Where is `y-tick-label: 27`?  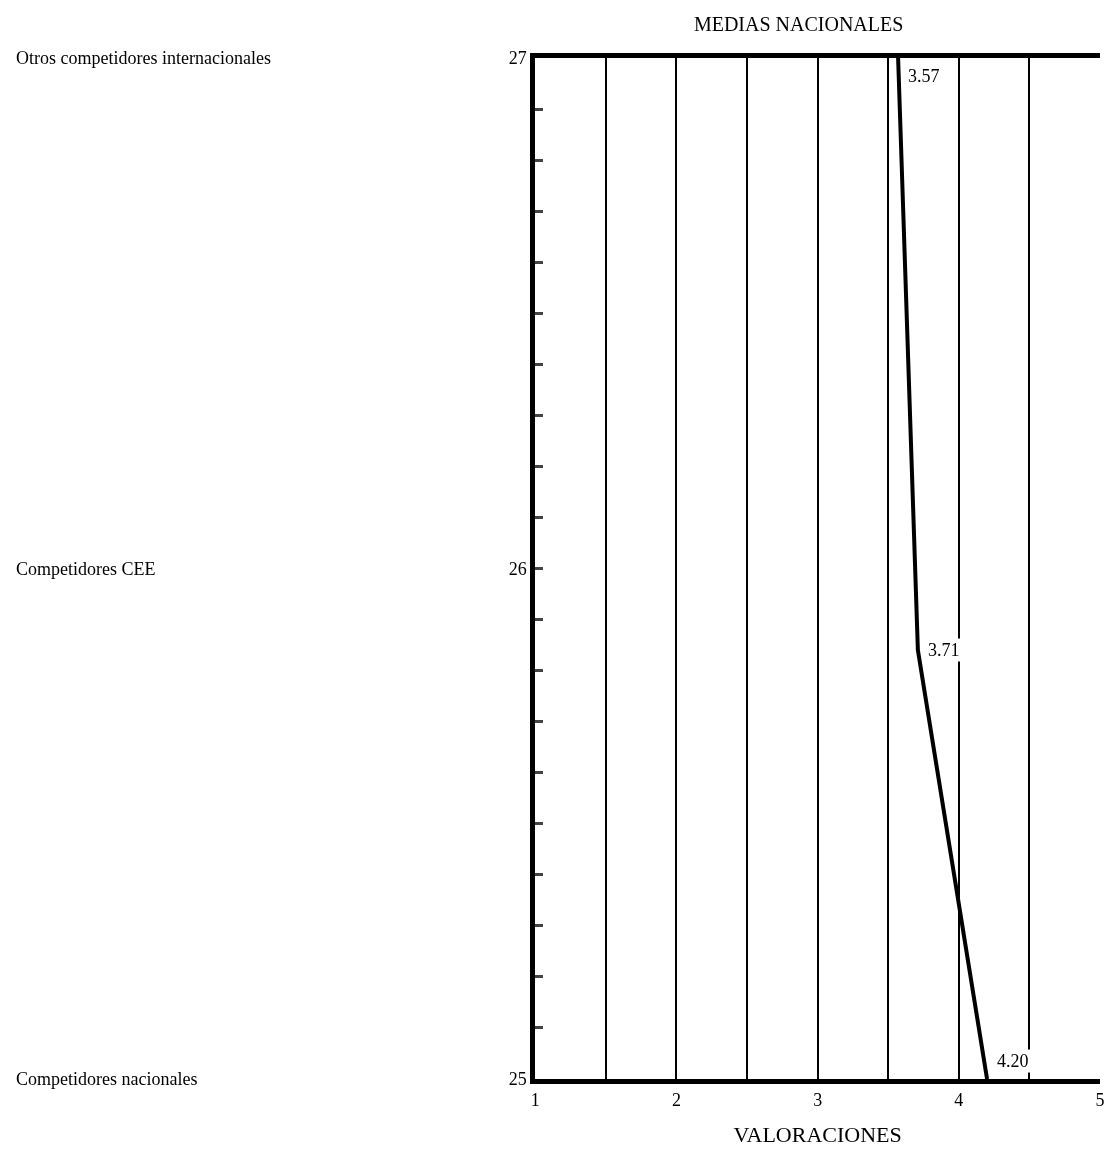 y-tick-label: 27 is located at coordinates (517, 58).